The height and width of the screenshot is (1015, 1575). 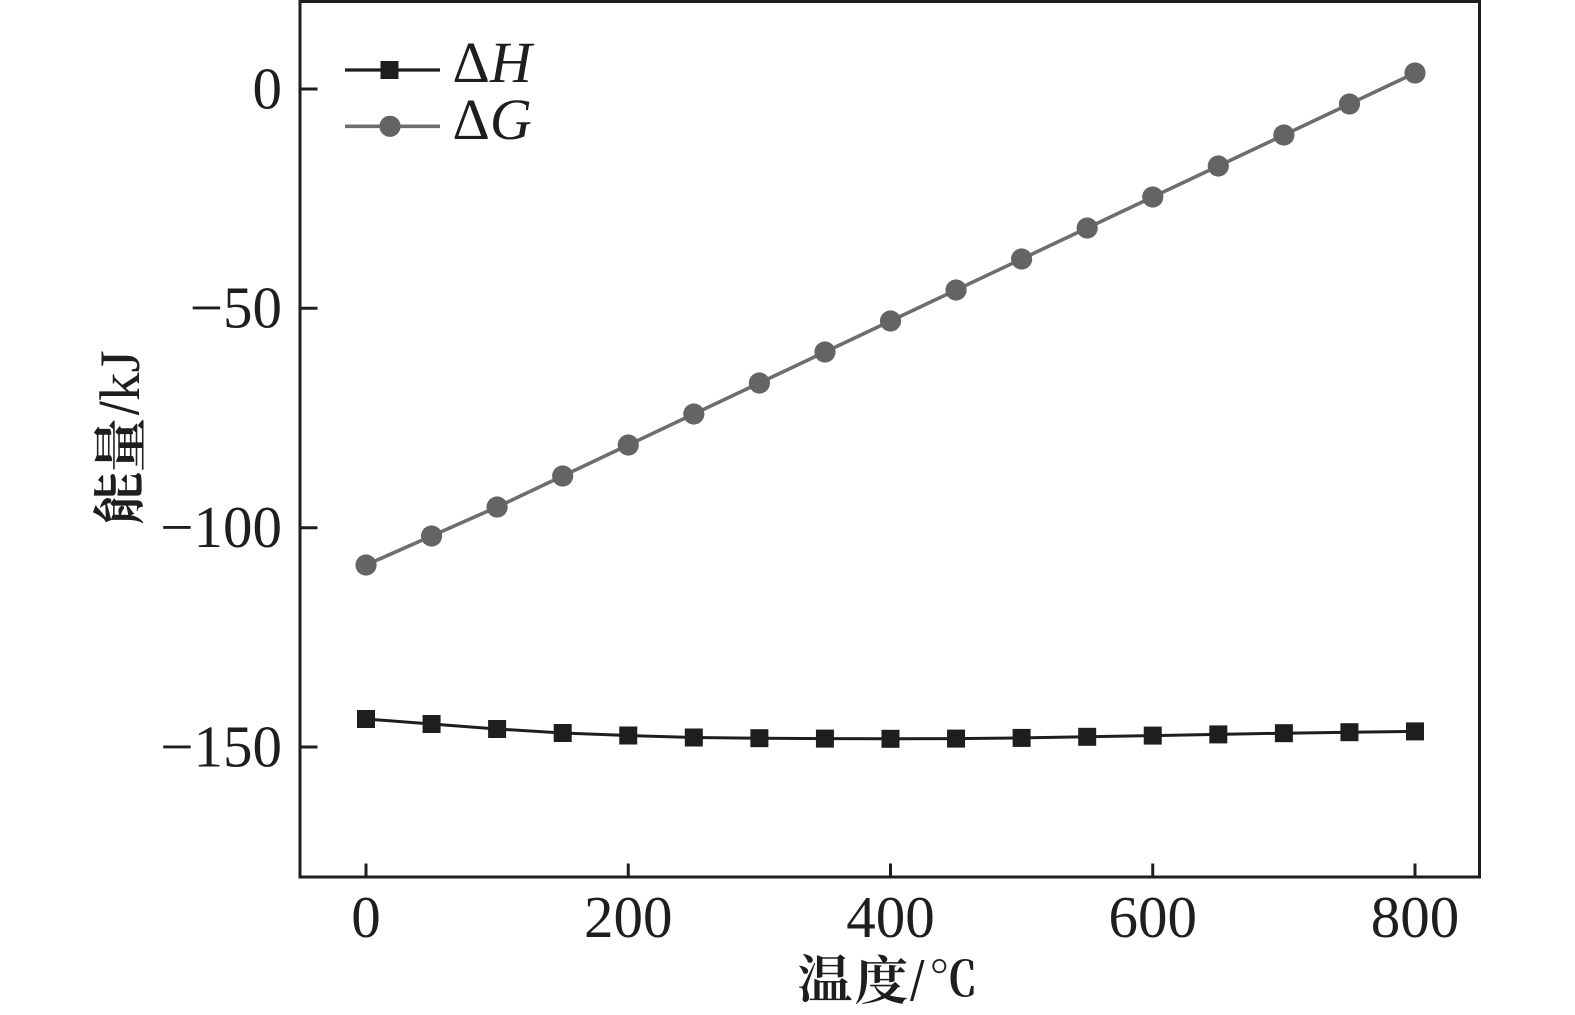 What do you see at coordinates (890, 917) in the screenshot?
I see `svg-text: 400` at bounding box center [890, 917].